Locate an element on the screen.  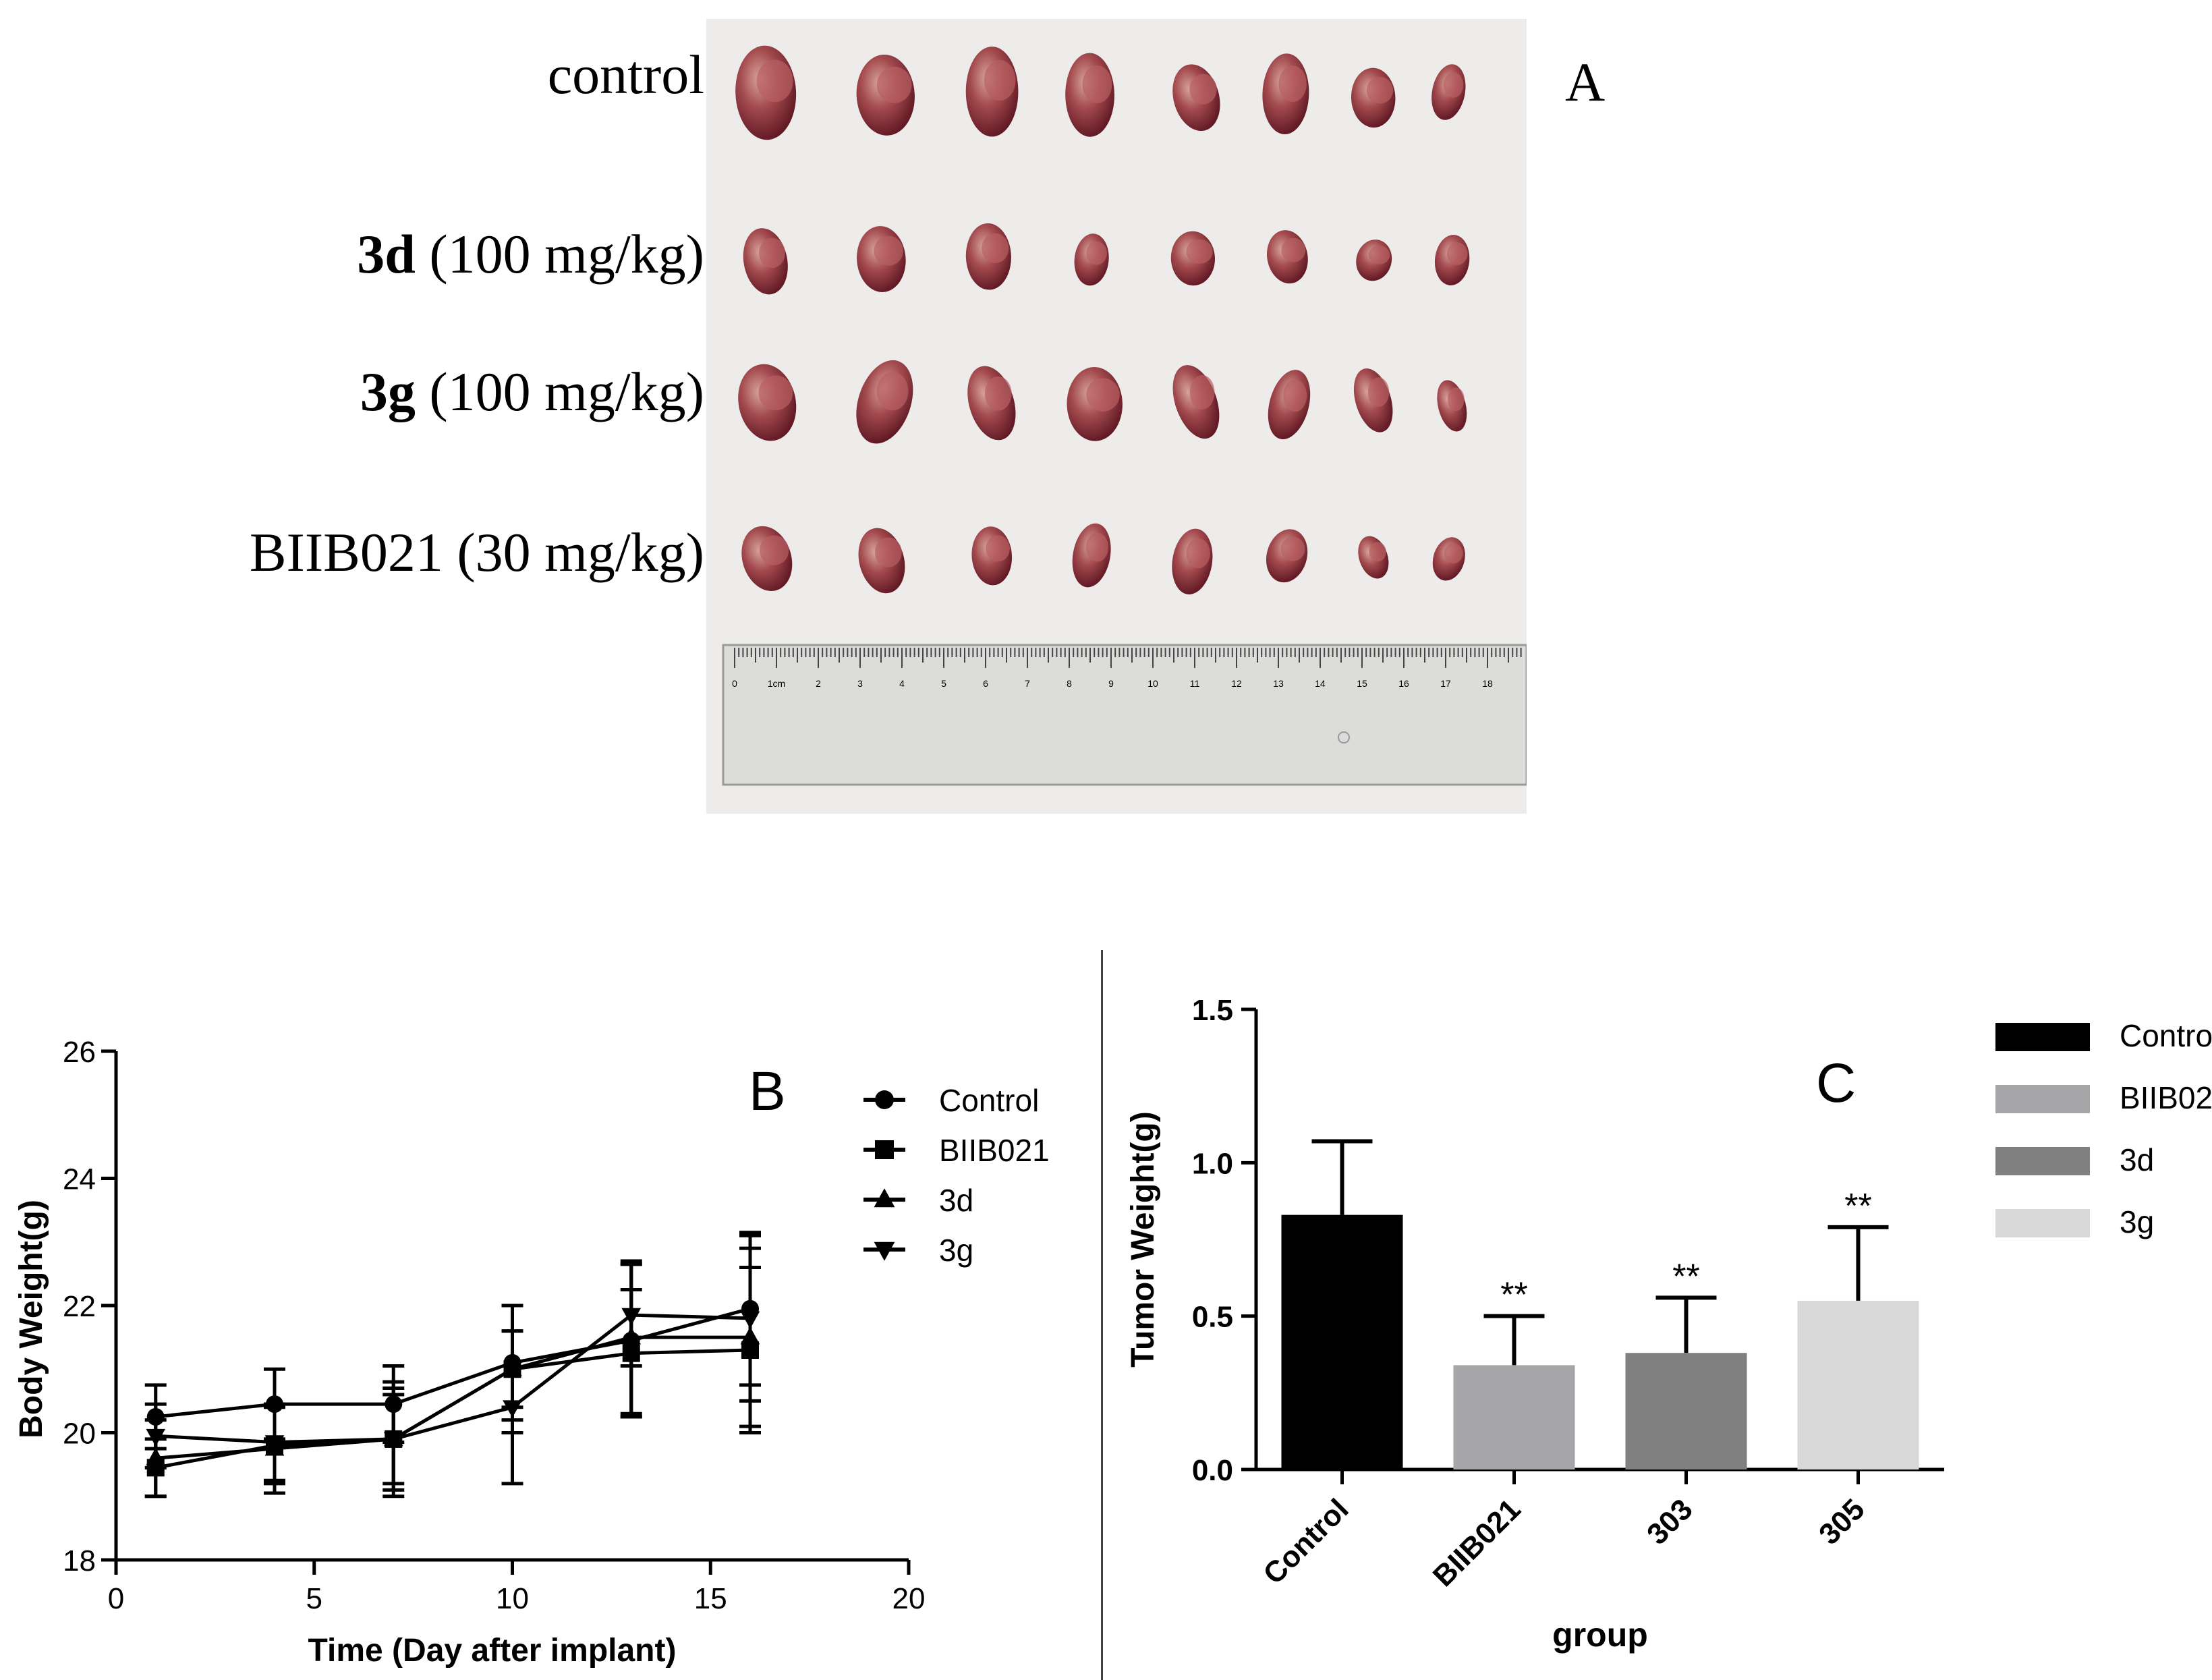
ruler-label: 15 is located at coordinates (1362, 683).